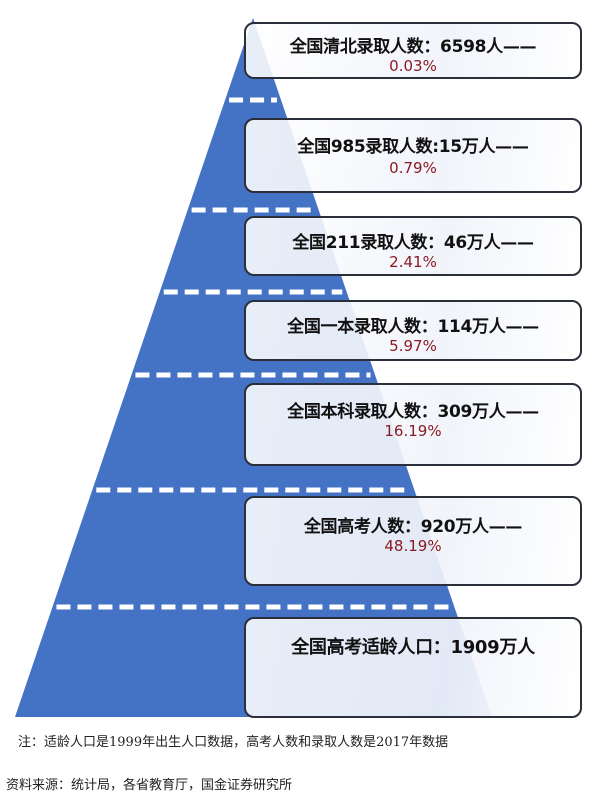 This screenshot has width=600, height=805. I want to click on level-label: 全国本科录取人数：309万人——, so click(413, 412).